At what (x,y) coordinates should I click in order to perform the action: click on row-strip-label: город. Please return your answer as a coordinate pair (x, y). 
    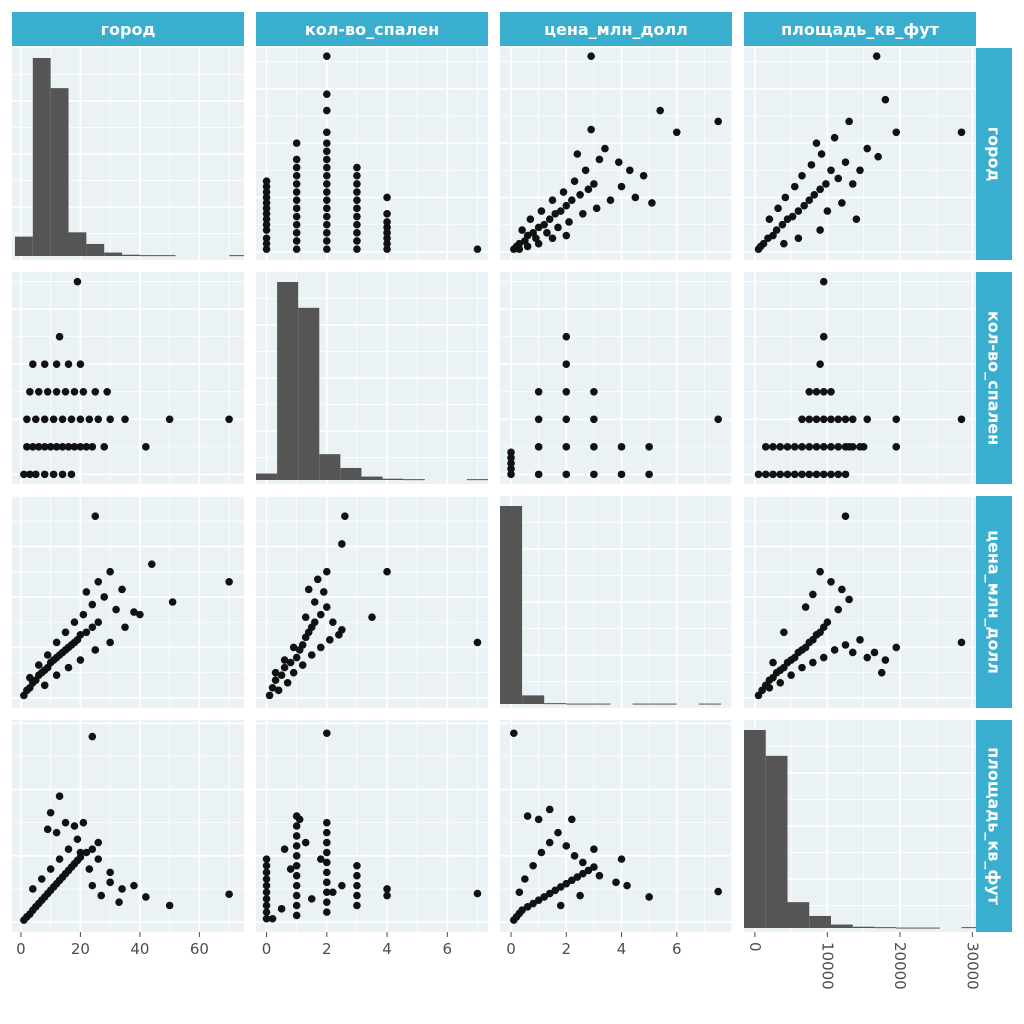
    Looking at the image, I should click on (994, 154).